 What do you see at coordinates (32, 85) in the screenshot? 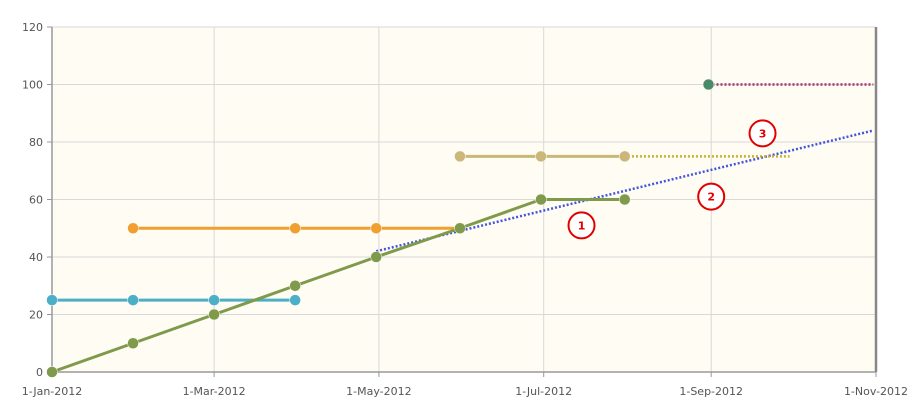
I see `y-tick-label: 100` at bounding box center [32, 85].